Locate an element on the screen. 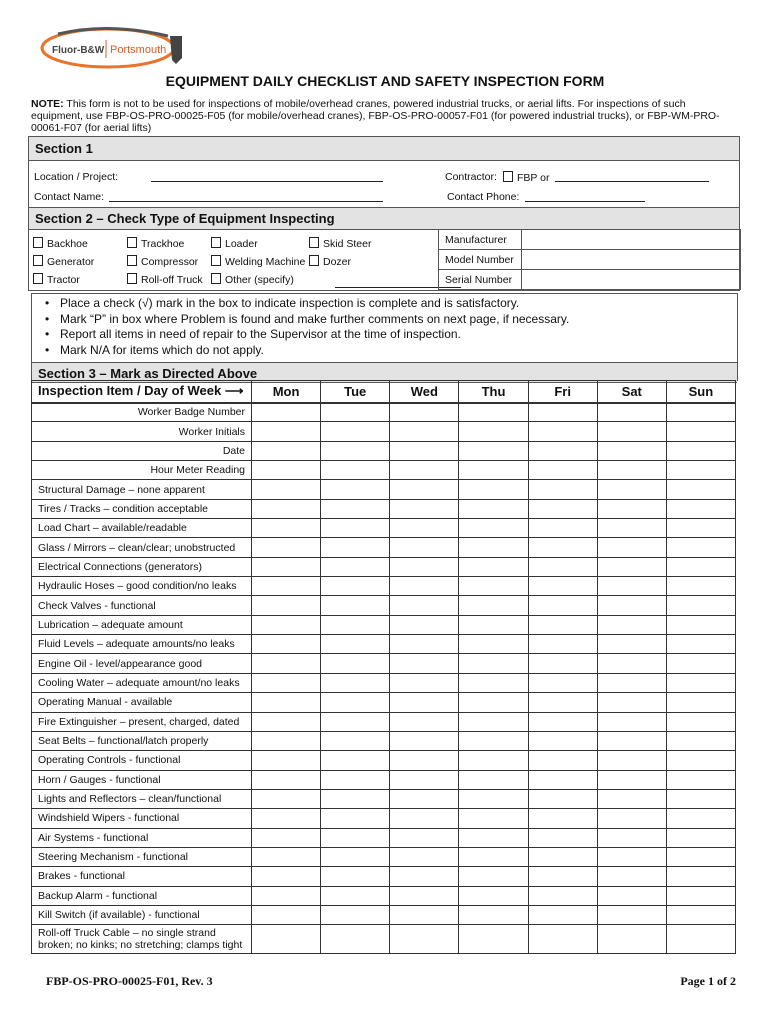 The image size is (770, 1024). contractor-field is located at coordinates (632, 176).